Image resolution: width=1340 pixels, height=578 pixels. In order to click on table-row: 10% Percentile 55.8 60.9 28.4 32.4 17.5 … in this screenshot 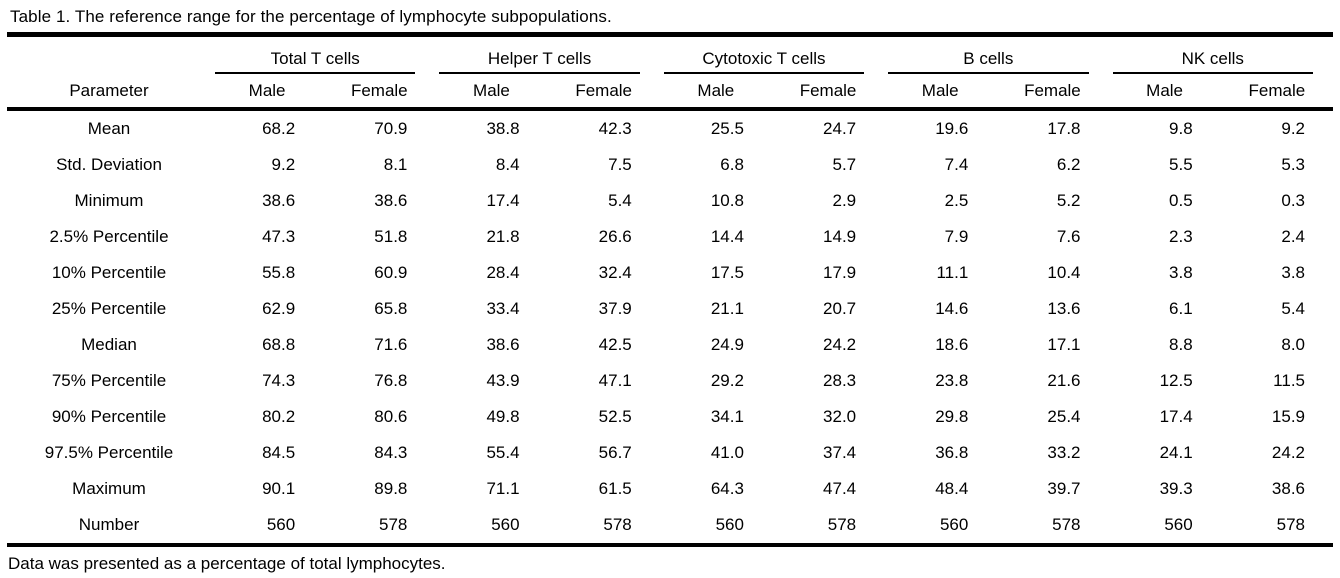, I will do `click(670, 273)`.